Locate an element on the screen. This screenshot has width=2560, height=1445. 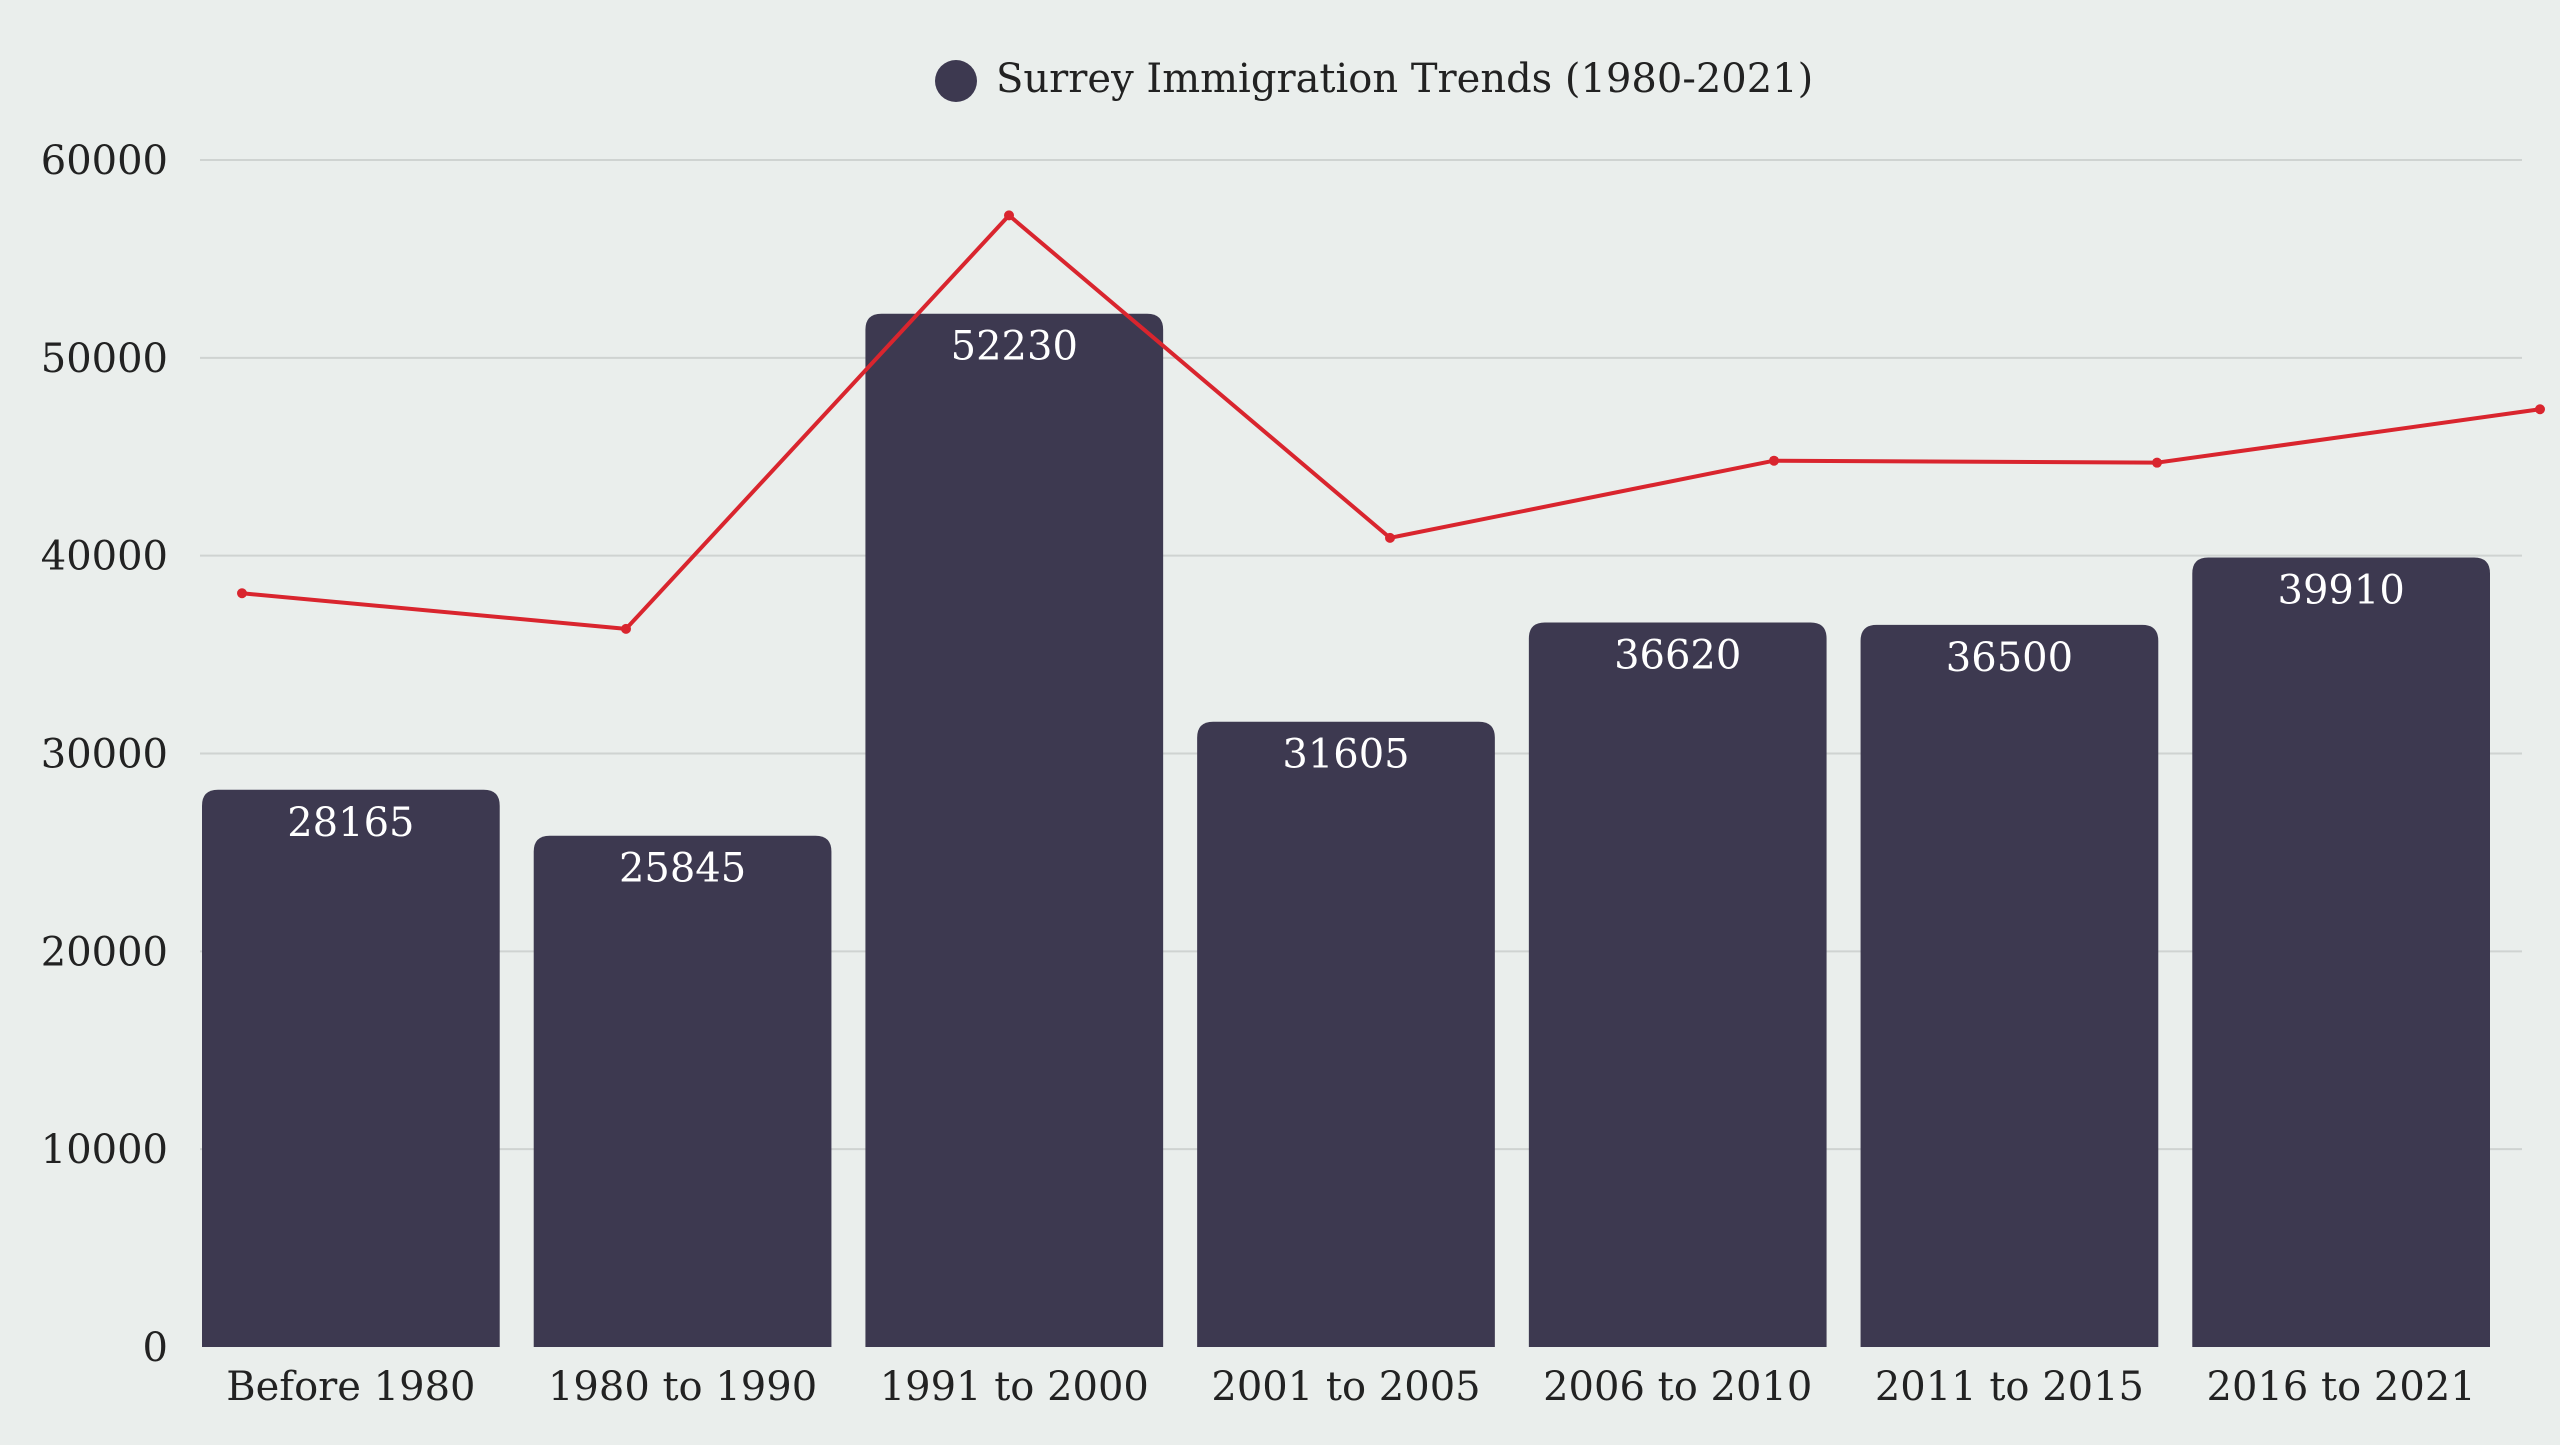
x-tick-label: Before 1980 is located at coordinates (350, 1387).